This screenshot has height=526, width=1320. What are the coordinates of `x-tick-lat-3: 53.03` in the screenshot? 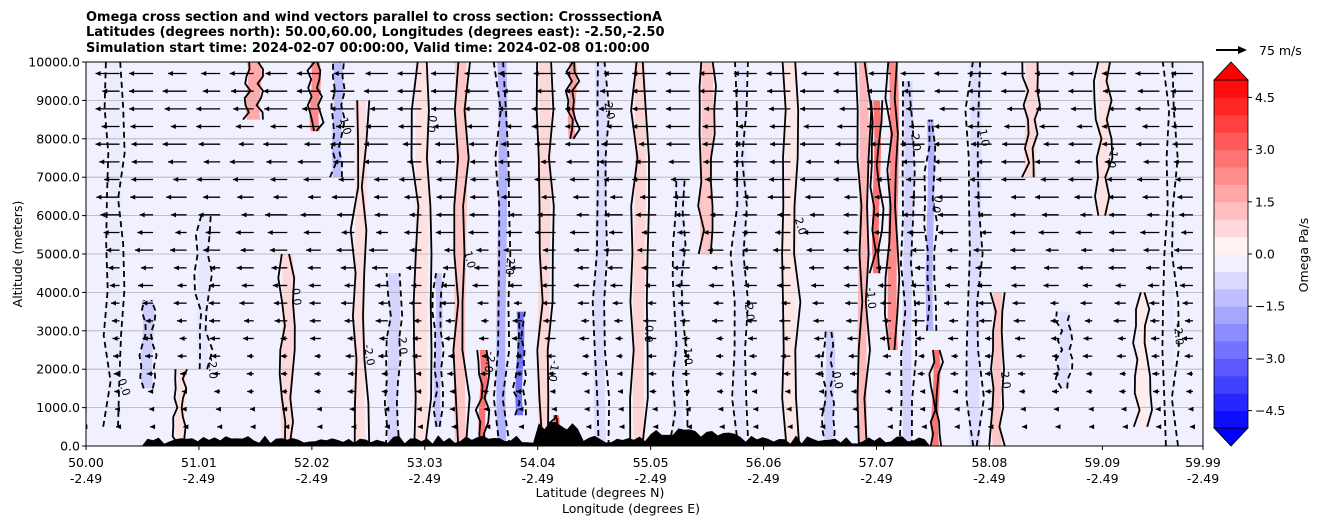 It's located at (425, 462).